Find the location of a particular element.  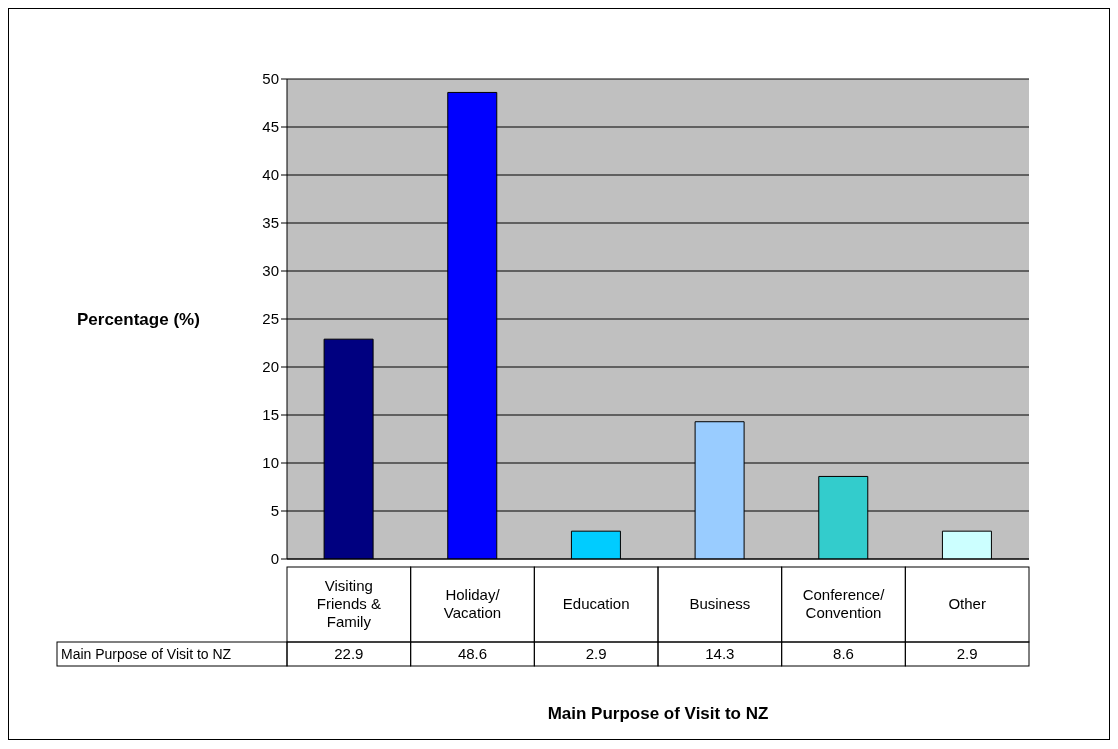

y-tick-label: 5 is located at coordinates (274, 511).